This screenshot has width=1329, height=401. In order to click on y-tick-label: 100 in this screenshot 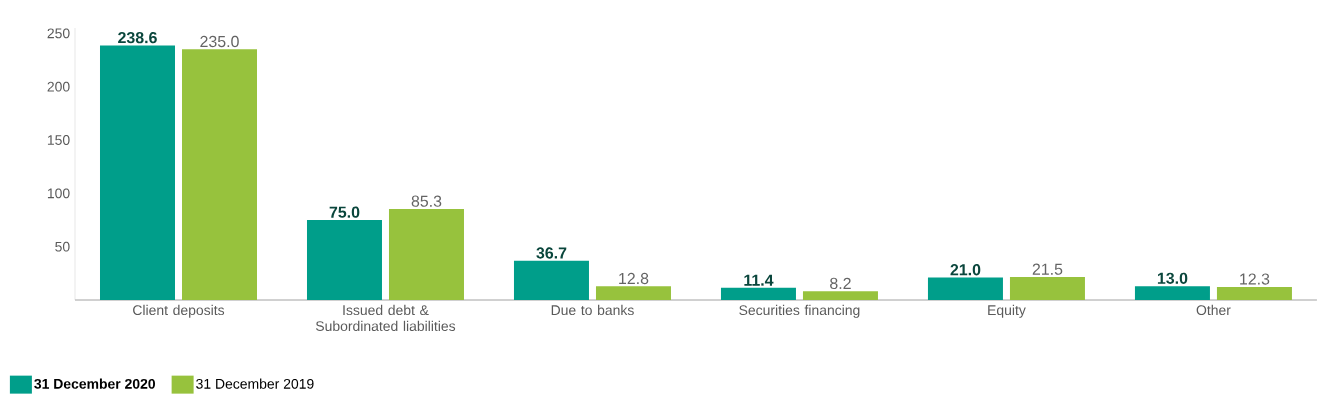, I will do `click(58, 193)`.